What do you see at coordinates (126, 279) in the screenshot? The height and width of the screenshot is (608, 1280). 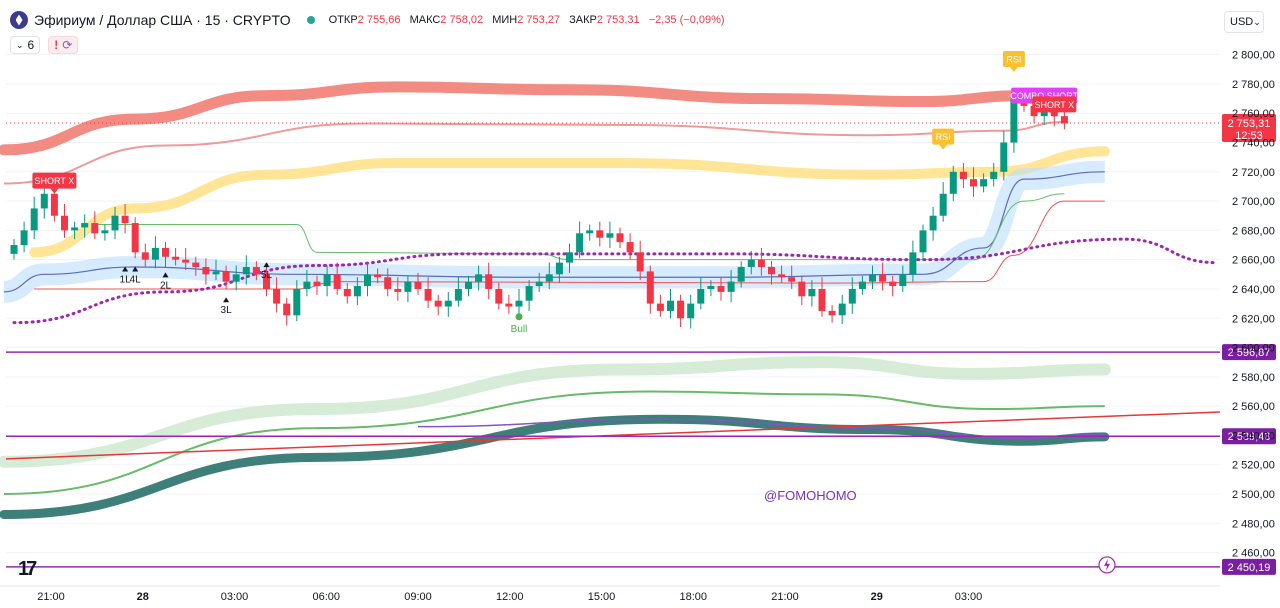 I see `level-marker-label: 1L` at bounding box center [126, 279].